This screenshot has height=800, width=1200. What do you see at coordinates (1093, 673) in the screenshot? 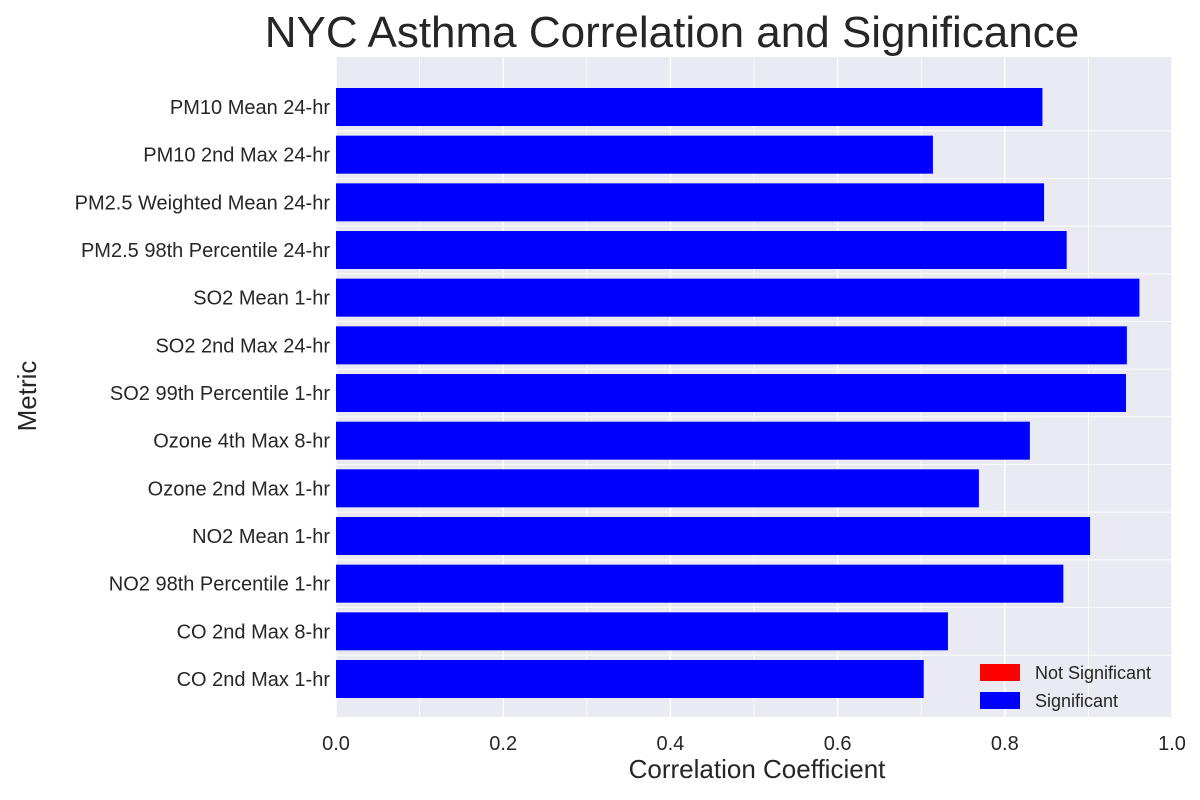
I see `legend-label: Not Significant` at bounding box center [1093, 673].